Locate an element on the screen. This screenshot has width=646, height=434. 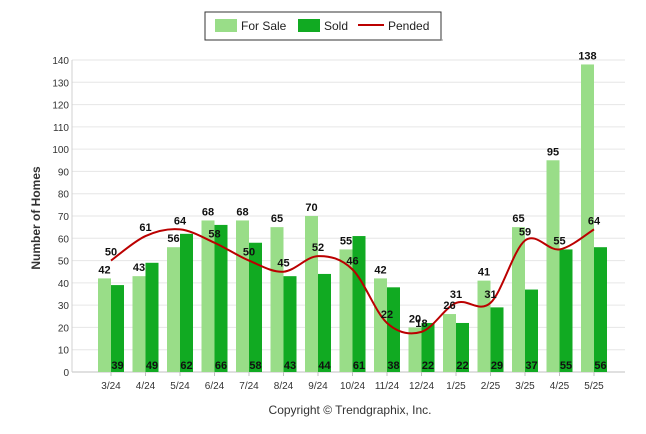
y-tick-label: 10 is located at coordinates (64, 351).